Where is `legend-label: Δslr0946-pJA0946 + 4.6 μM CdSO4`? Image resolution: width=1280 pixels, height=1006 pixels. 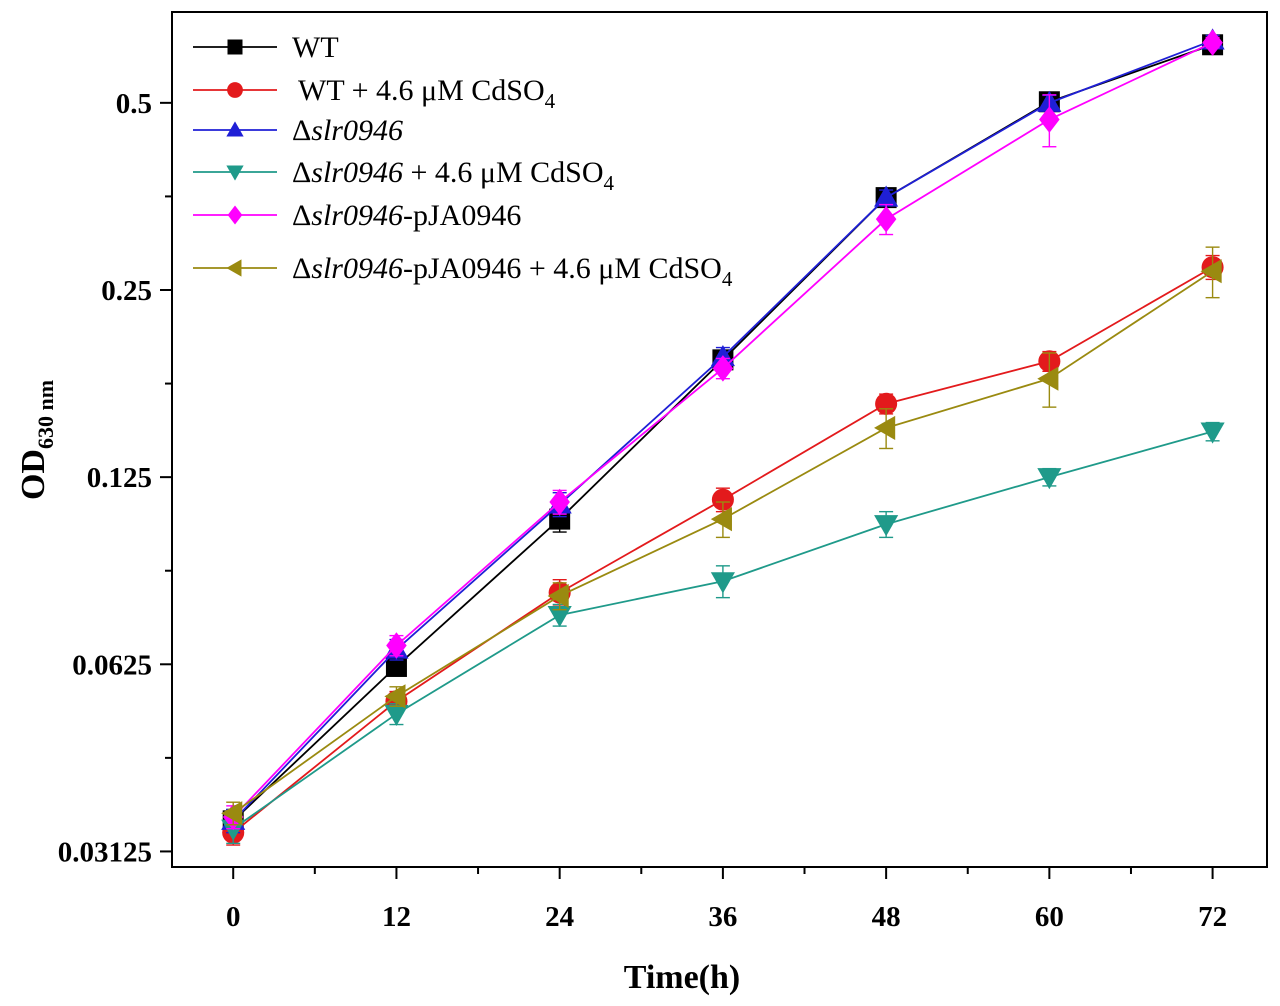 legend-label: Δslr0946-pJA0946 + 4.6 μM CdSO4 is located at coordinates (512, 271).